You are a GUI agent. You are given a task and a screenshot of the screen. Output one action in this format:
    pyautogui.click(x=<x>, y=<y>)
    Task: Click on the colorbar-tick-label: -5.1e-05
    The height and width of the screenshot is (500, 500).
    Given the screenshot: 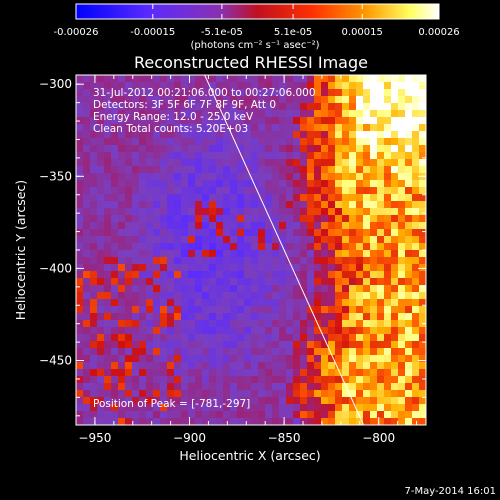 What is the action you would take?
    pyautogui.click(x=222, y=32)
    